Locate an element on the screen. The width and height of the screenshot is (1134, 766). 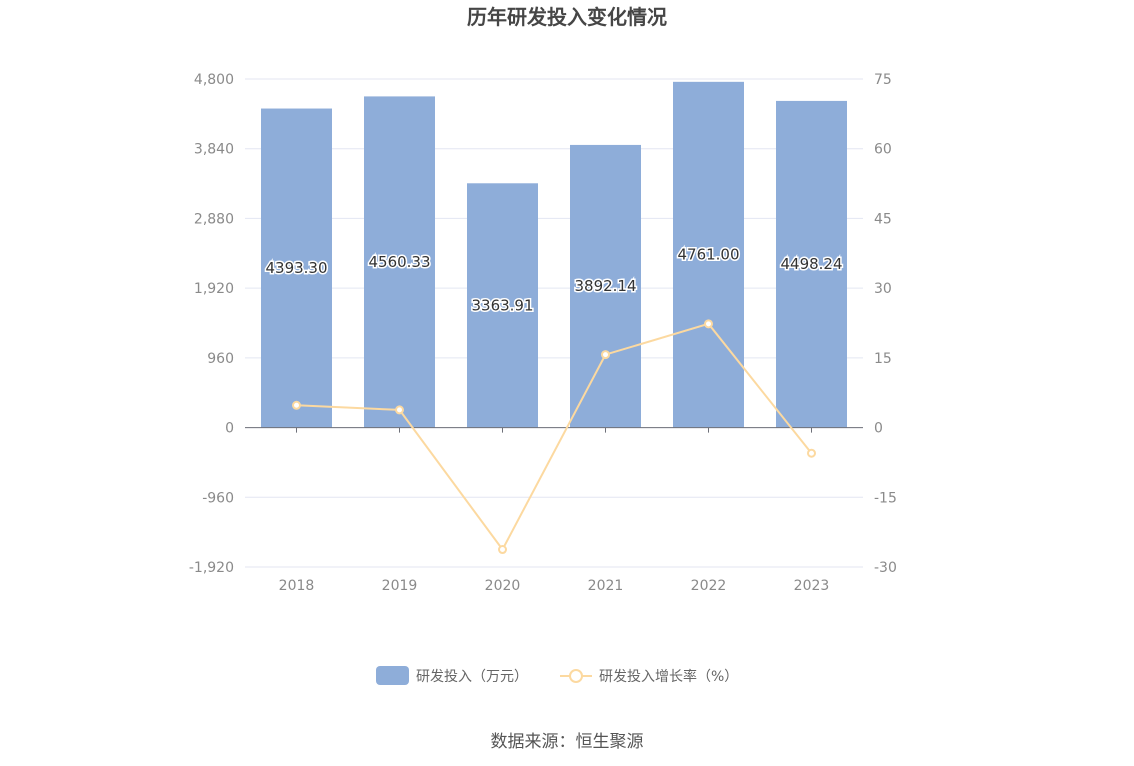
y-left-tick-label: 1,920 is located at coordinates (214, 289).